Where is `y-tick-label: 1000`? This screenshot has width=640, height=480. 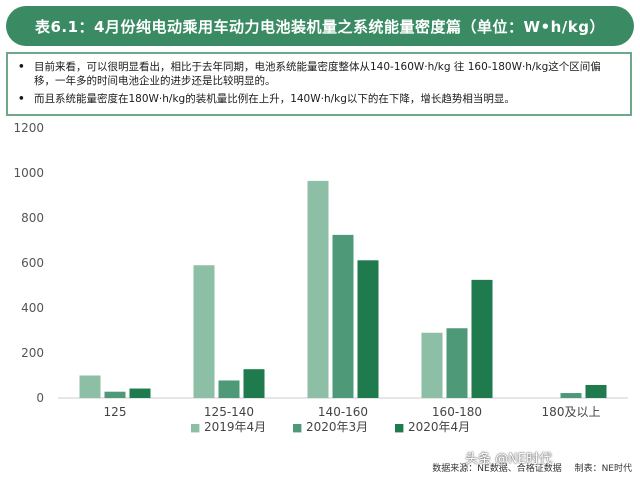
y-tick-label: 1000 is located at coordinates (28, 173).